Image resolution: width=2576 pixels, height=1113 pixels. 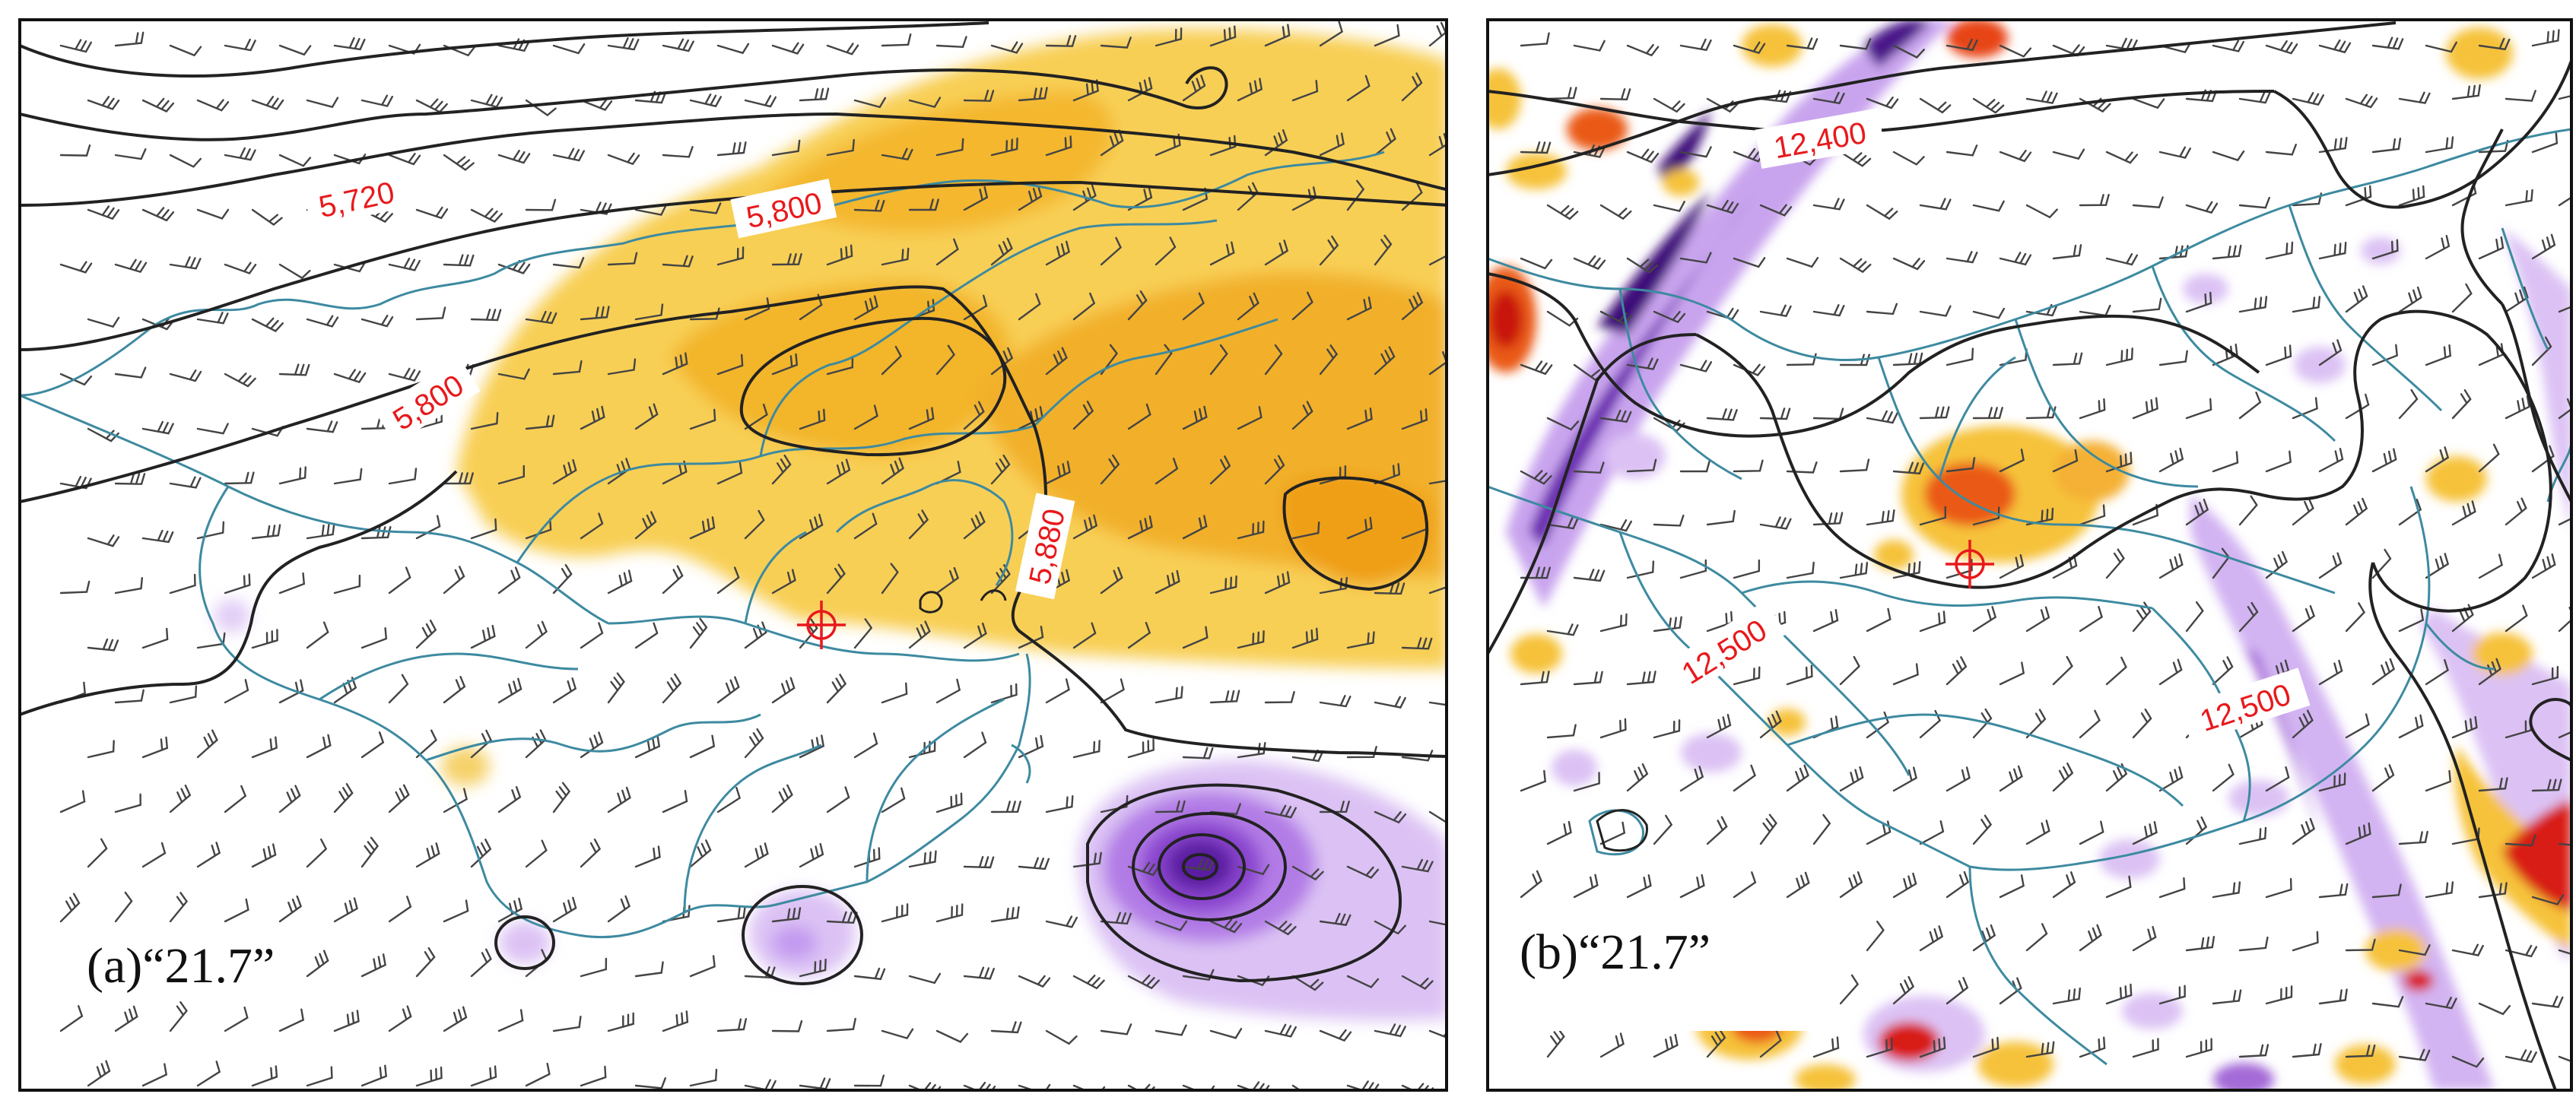 I want to click on target-marker-icon, so click(x=1969, y=564).